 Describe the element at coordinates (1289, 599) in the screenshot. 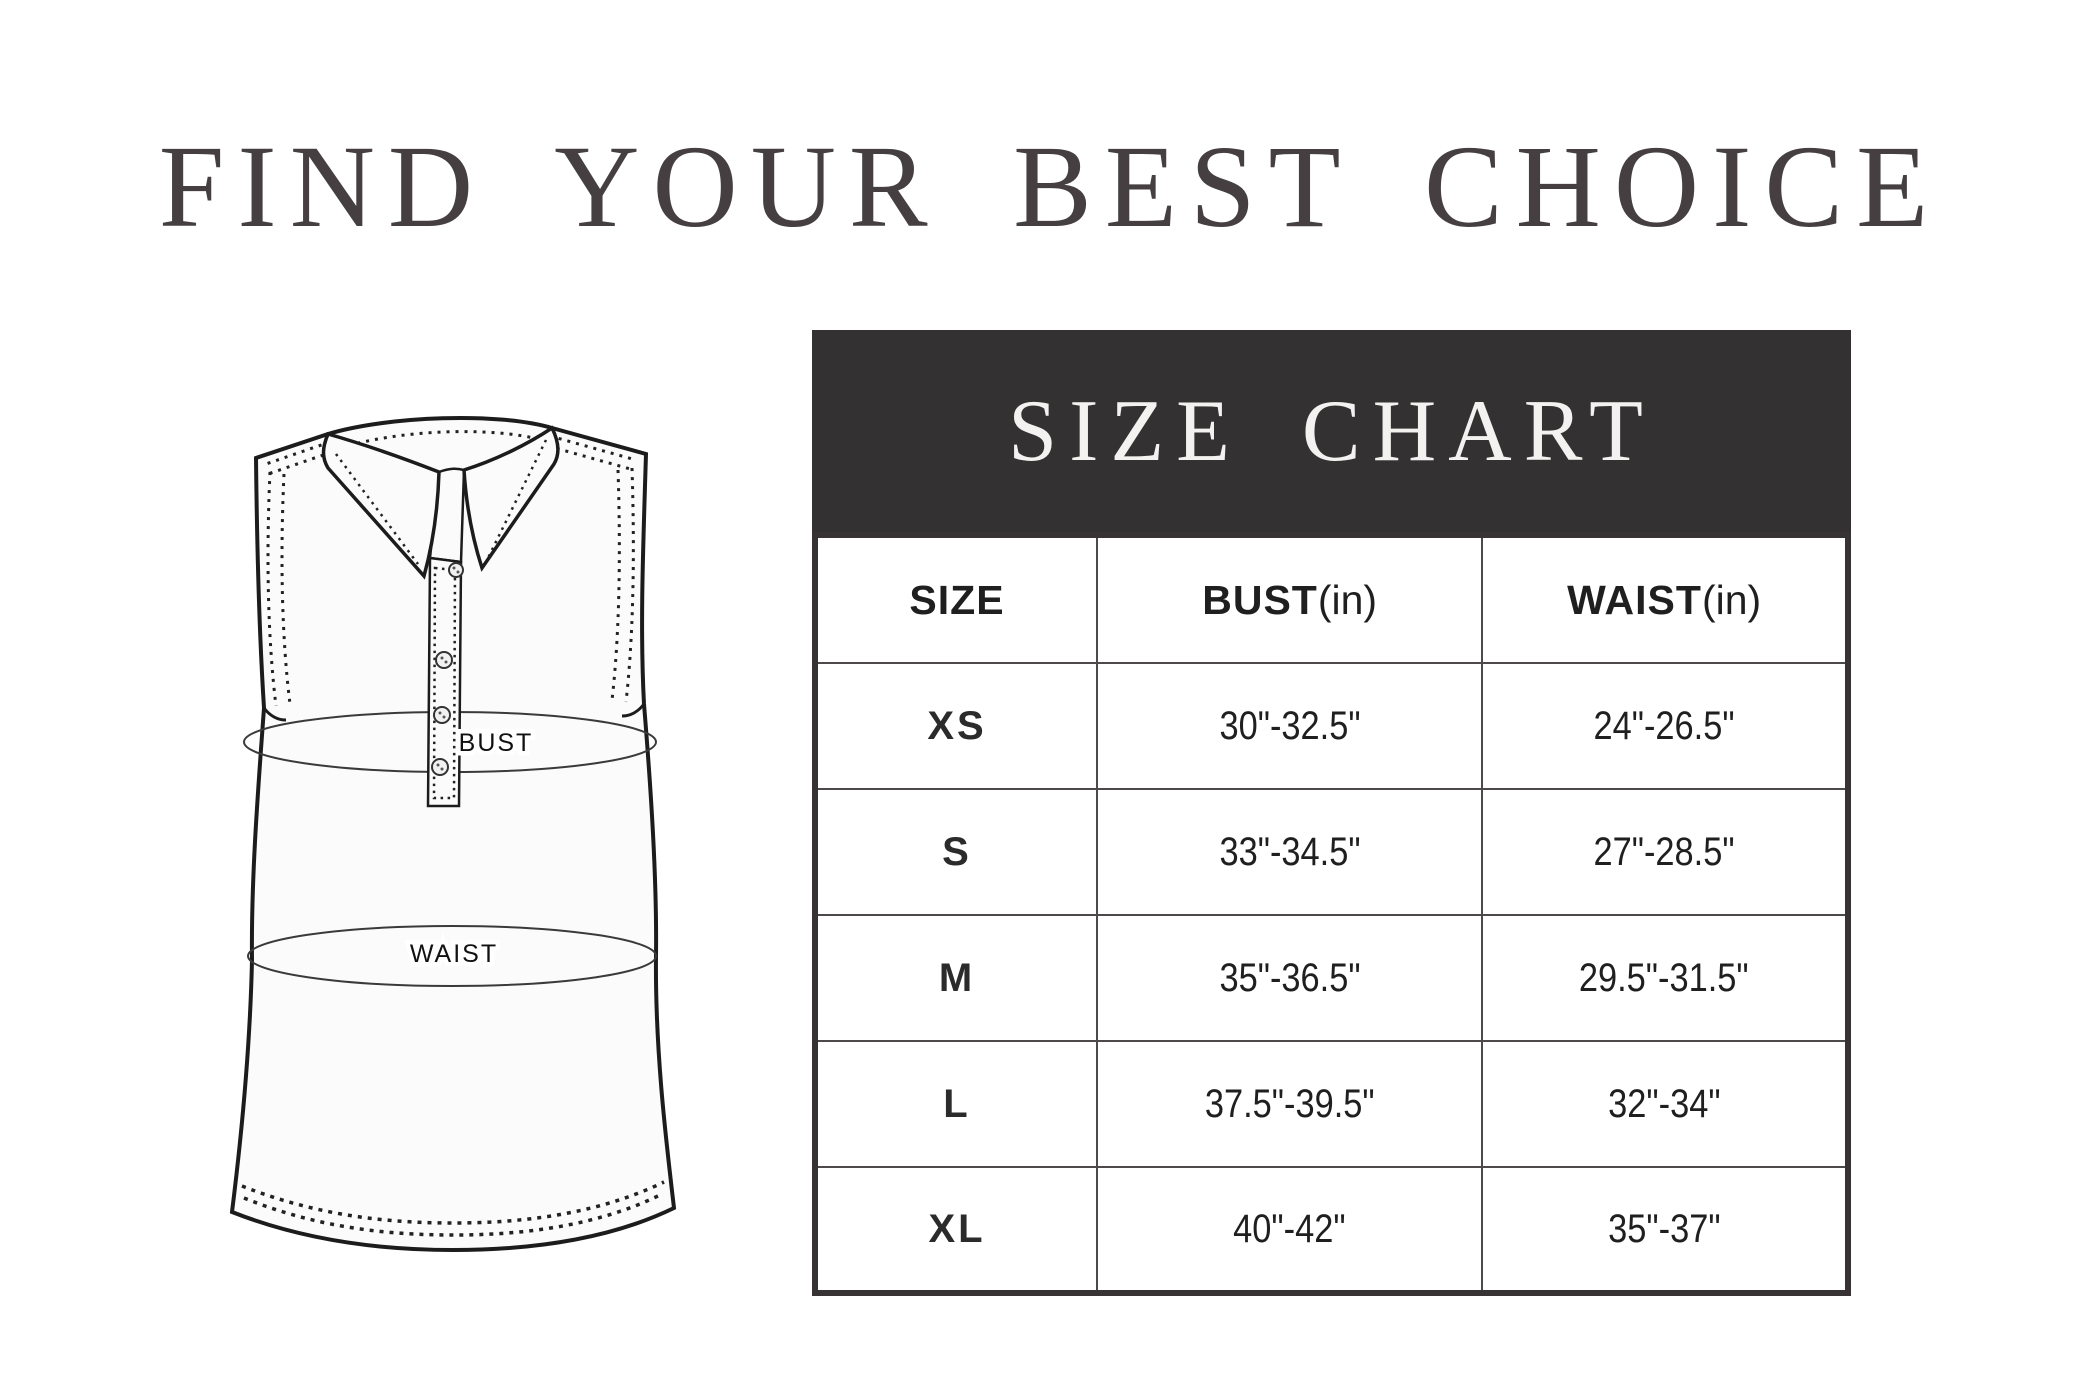

I see `column-header-bust: BUST(in)` at that location.